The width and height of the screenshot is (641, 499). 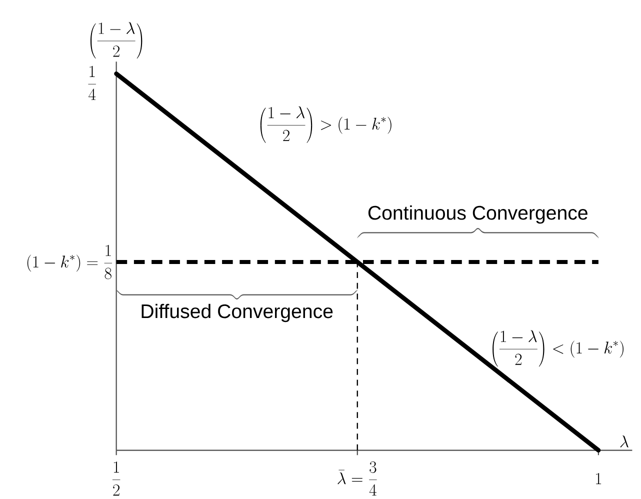 What do you see at coordinates (237, 313) in the screenshot?
I see `annotation: Diffused Convergence` at bounding box center [237, 313].